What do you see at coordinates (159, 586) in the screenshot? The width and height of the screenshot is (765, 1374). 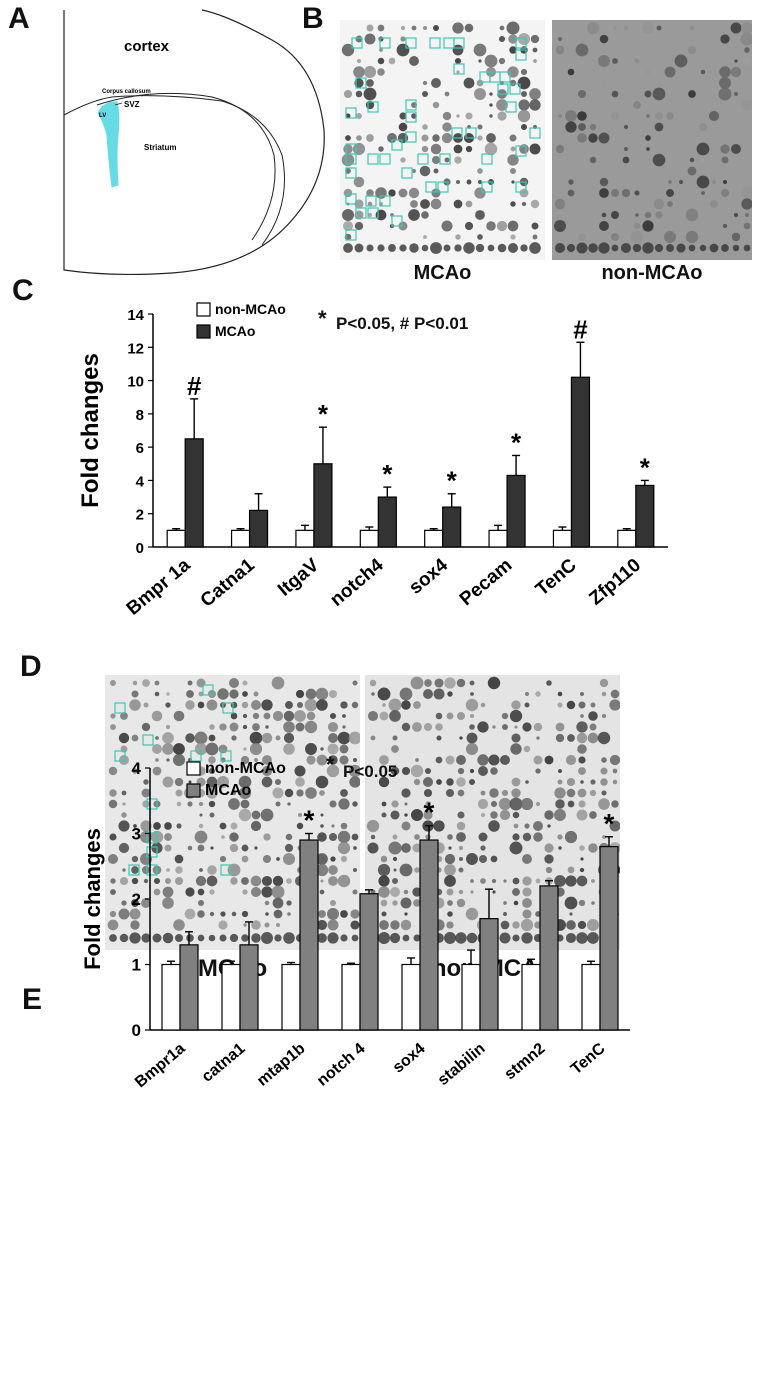 I see `category-label: Bmpr 1a` at bounding box center [159, 586].